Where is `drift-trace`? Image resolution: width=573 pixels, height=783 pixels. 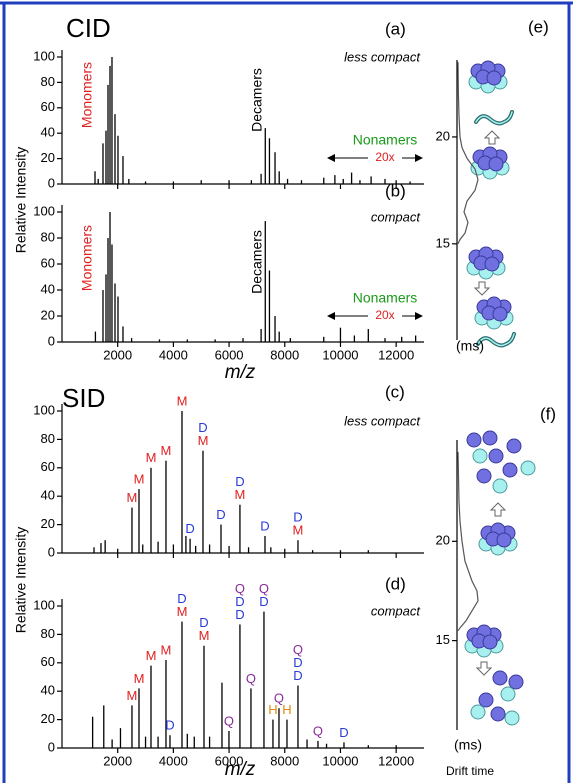 drift-trace is located at coordinates (468, 541).